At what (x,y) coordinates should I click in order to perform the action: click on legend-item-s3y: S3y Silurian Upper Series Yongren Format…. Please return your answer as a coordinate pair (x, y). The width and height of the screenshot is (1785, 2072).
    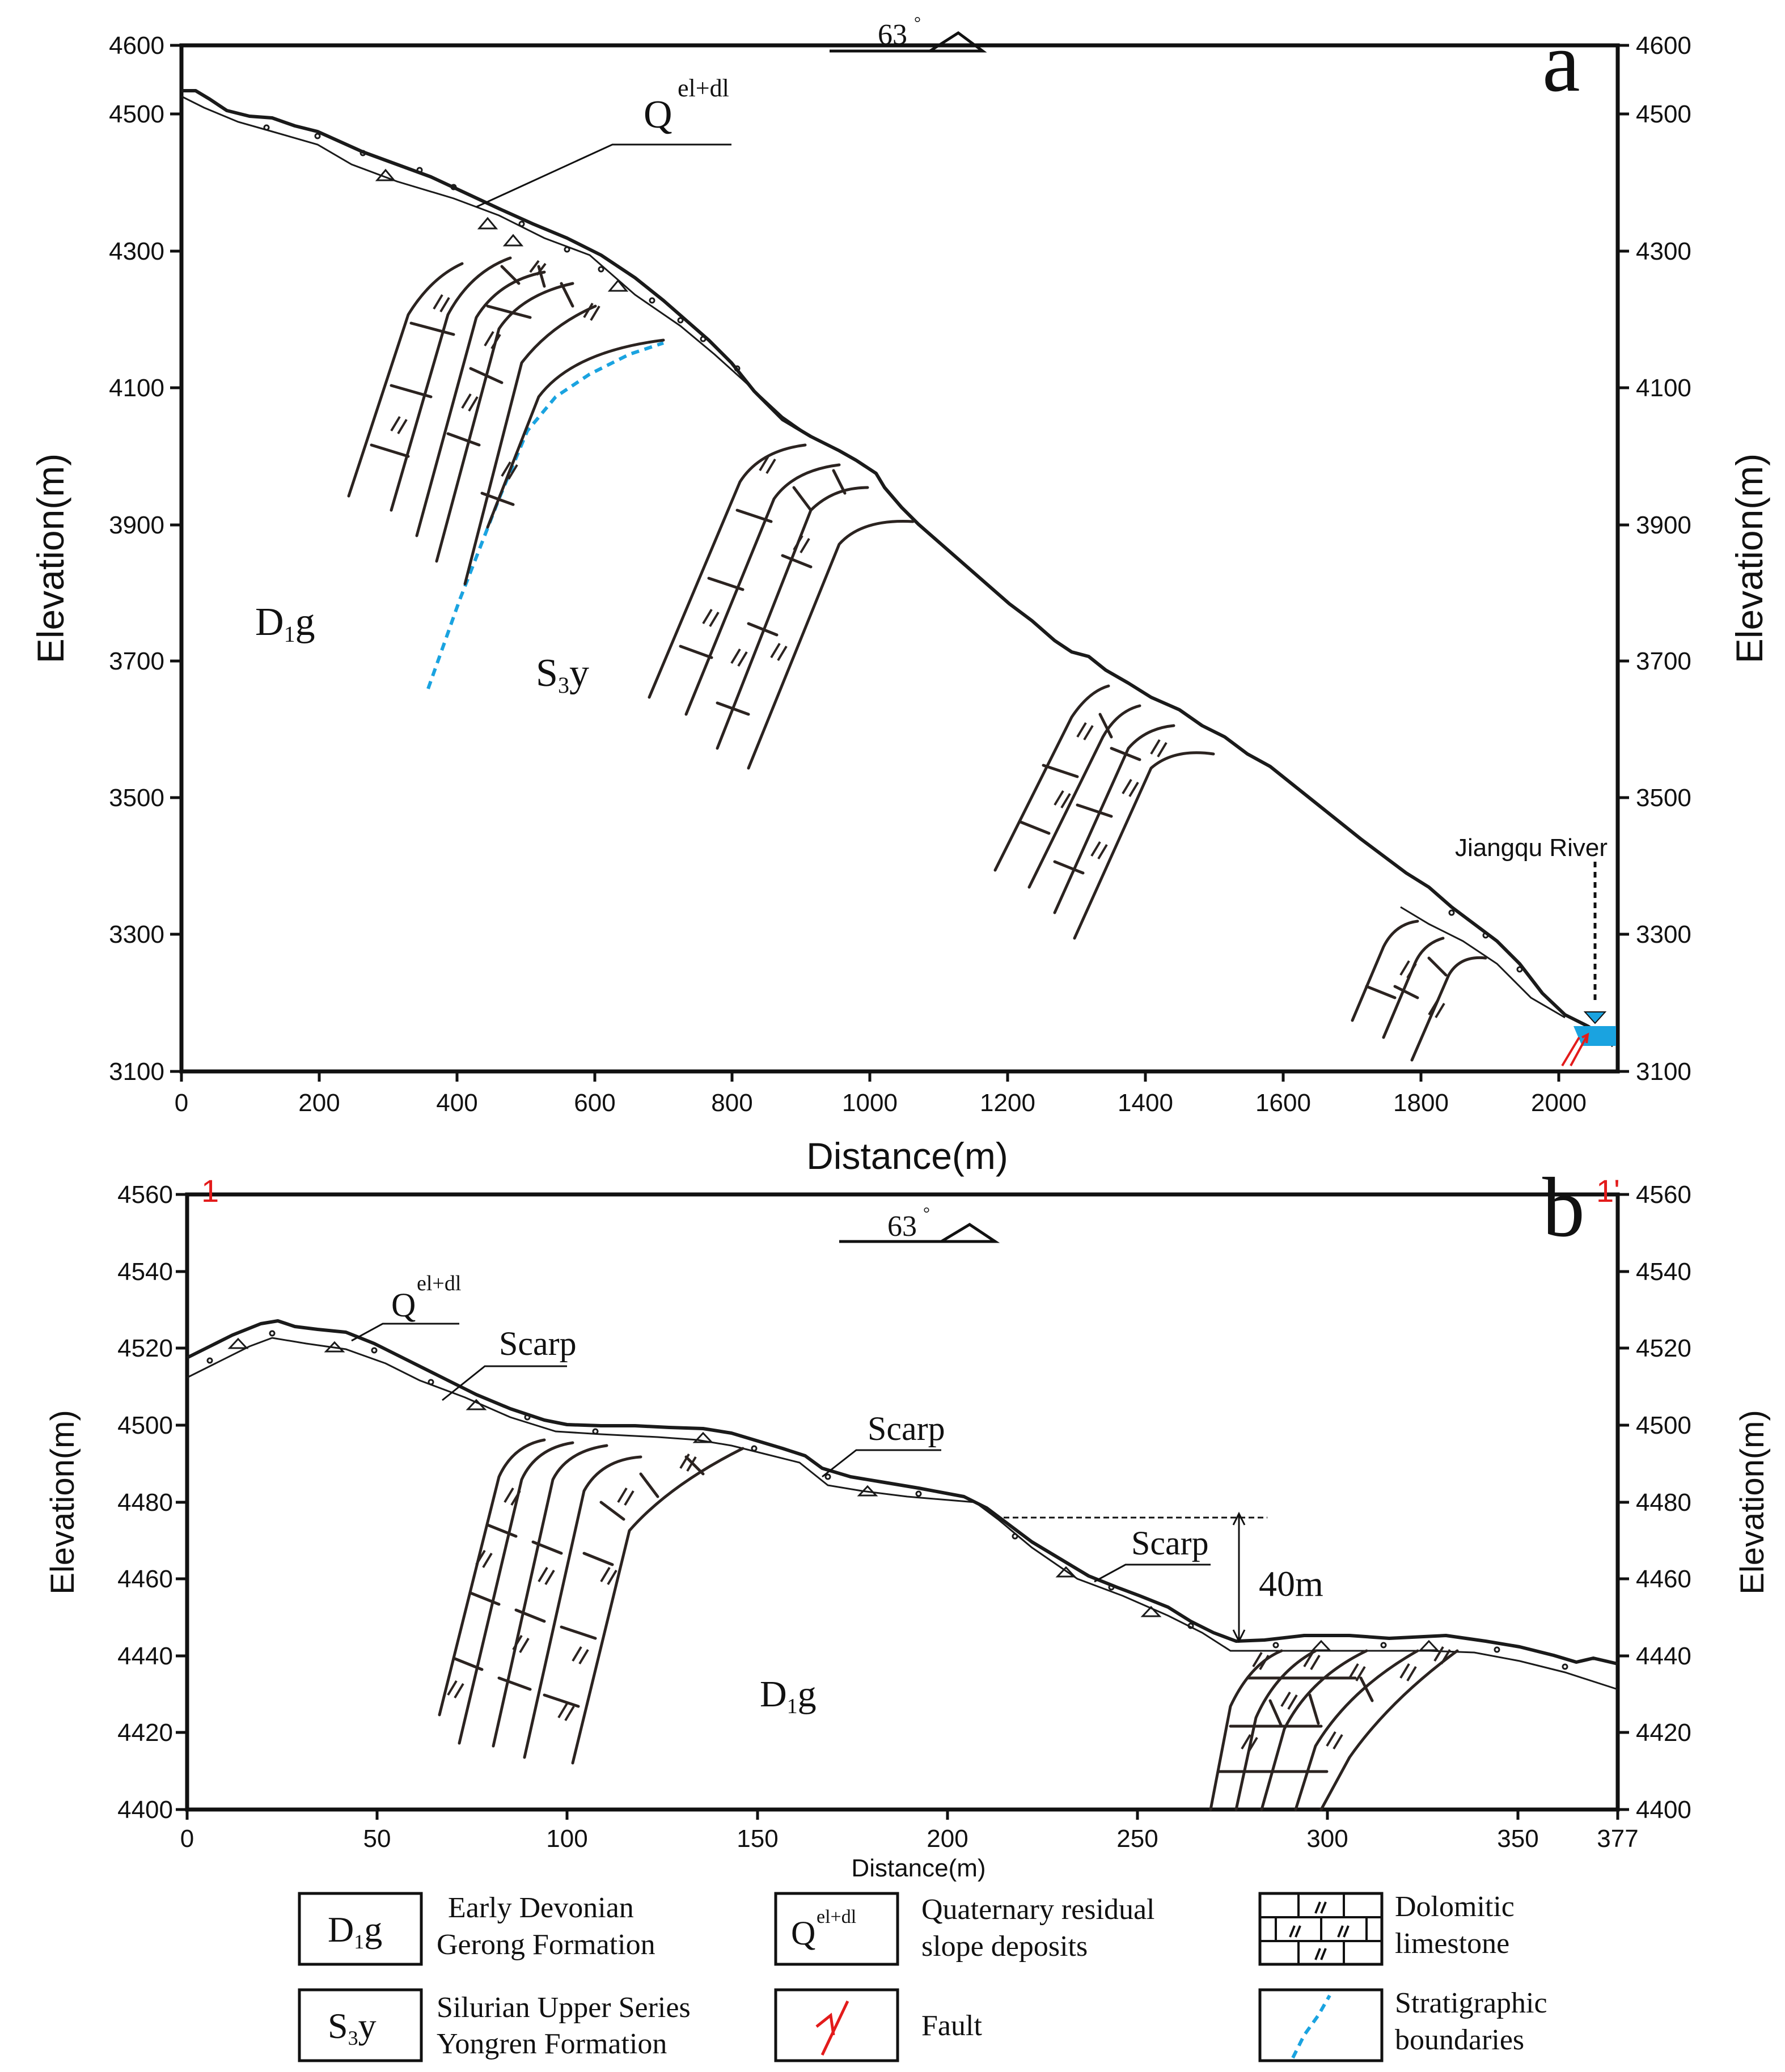
    Looking at the image, I should click on (494, 2025).